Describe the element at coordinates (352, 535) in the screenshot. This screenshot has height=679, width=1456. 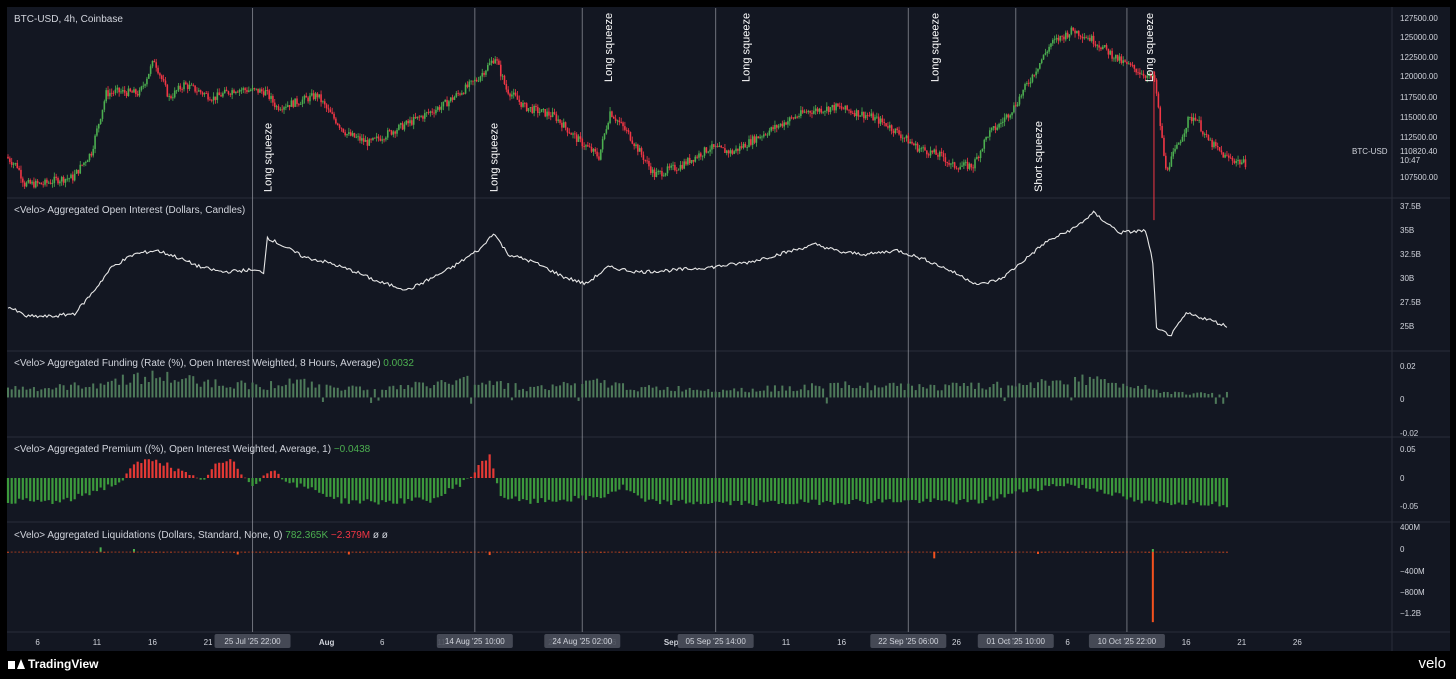
I see `liquidations-long-value: −2.379M` at that location.